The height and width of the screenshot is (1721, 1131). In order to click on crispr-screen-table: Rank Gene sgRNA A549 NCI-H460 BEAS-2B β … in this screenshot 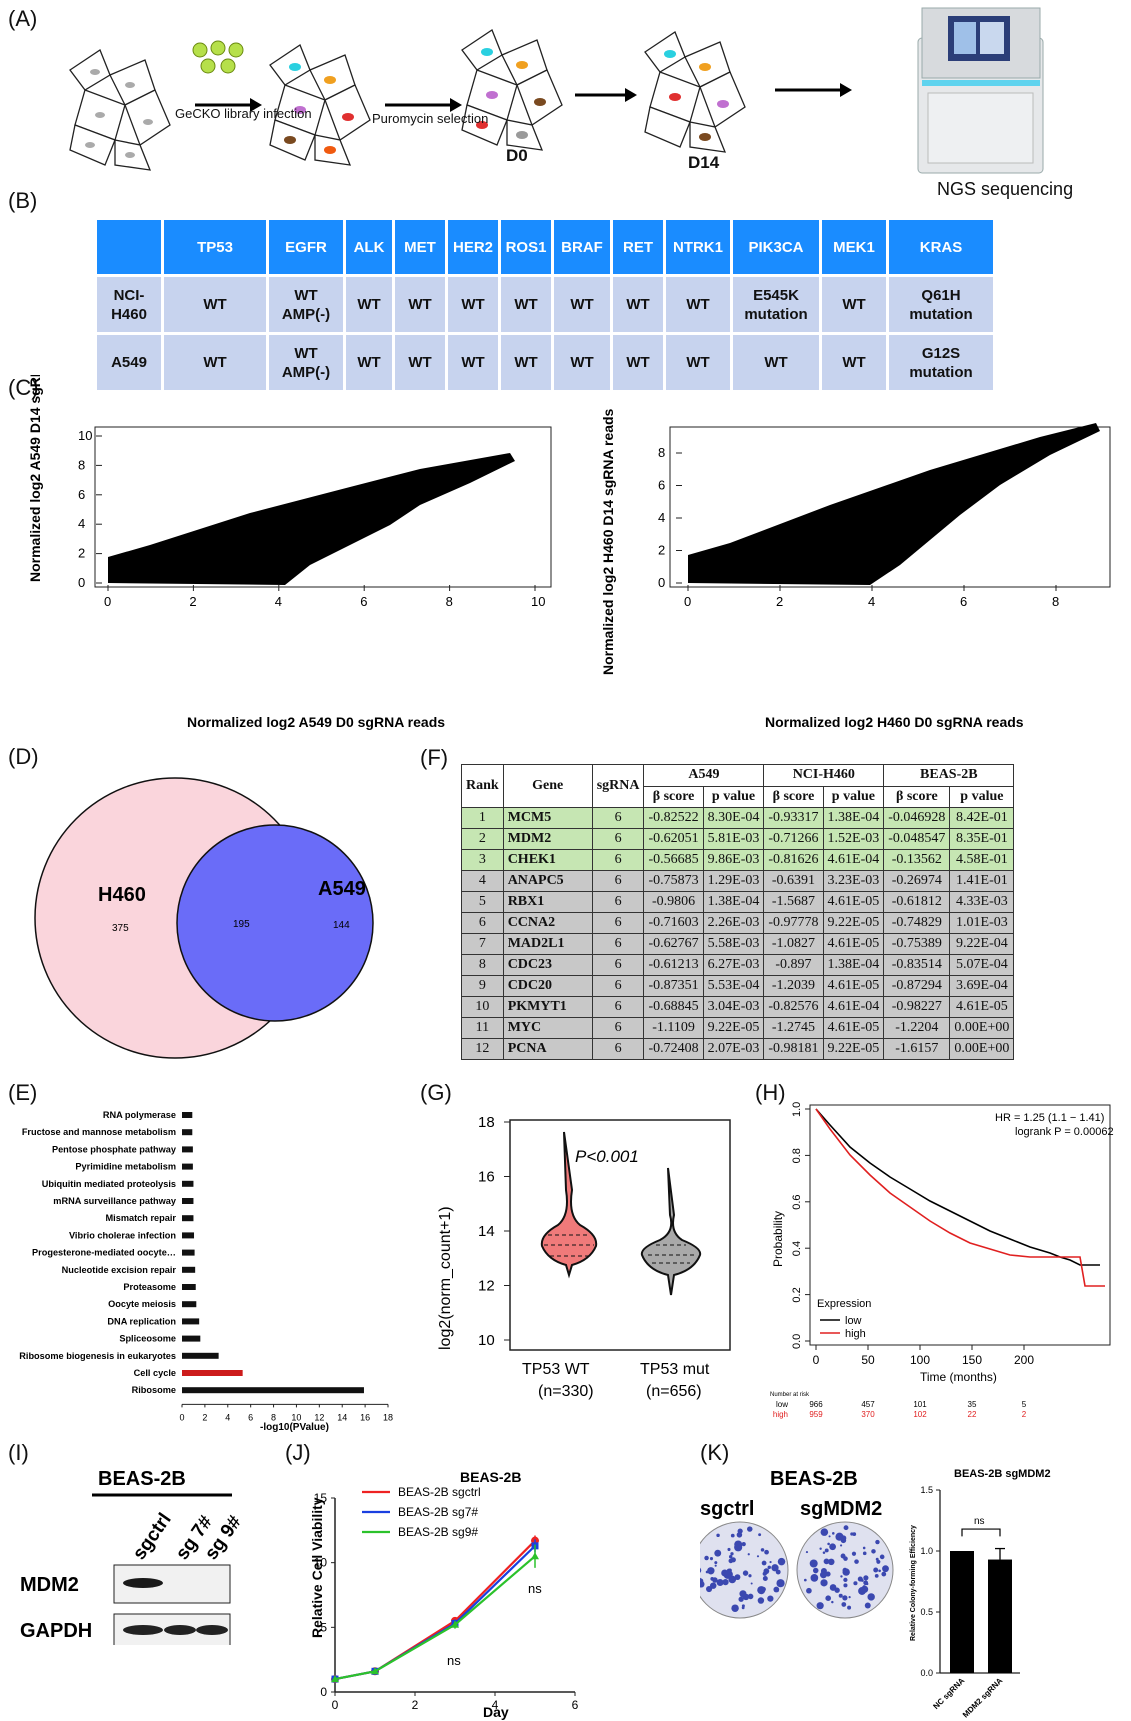, I will do `click(738, 912)`.